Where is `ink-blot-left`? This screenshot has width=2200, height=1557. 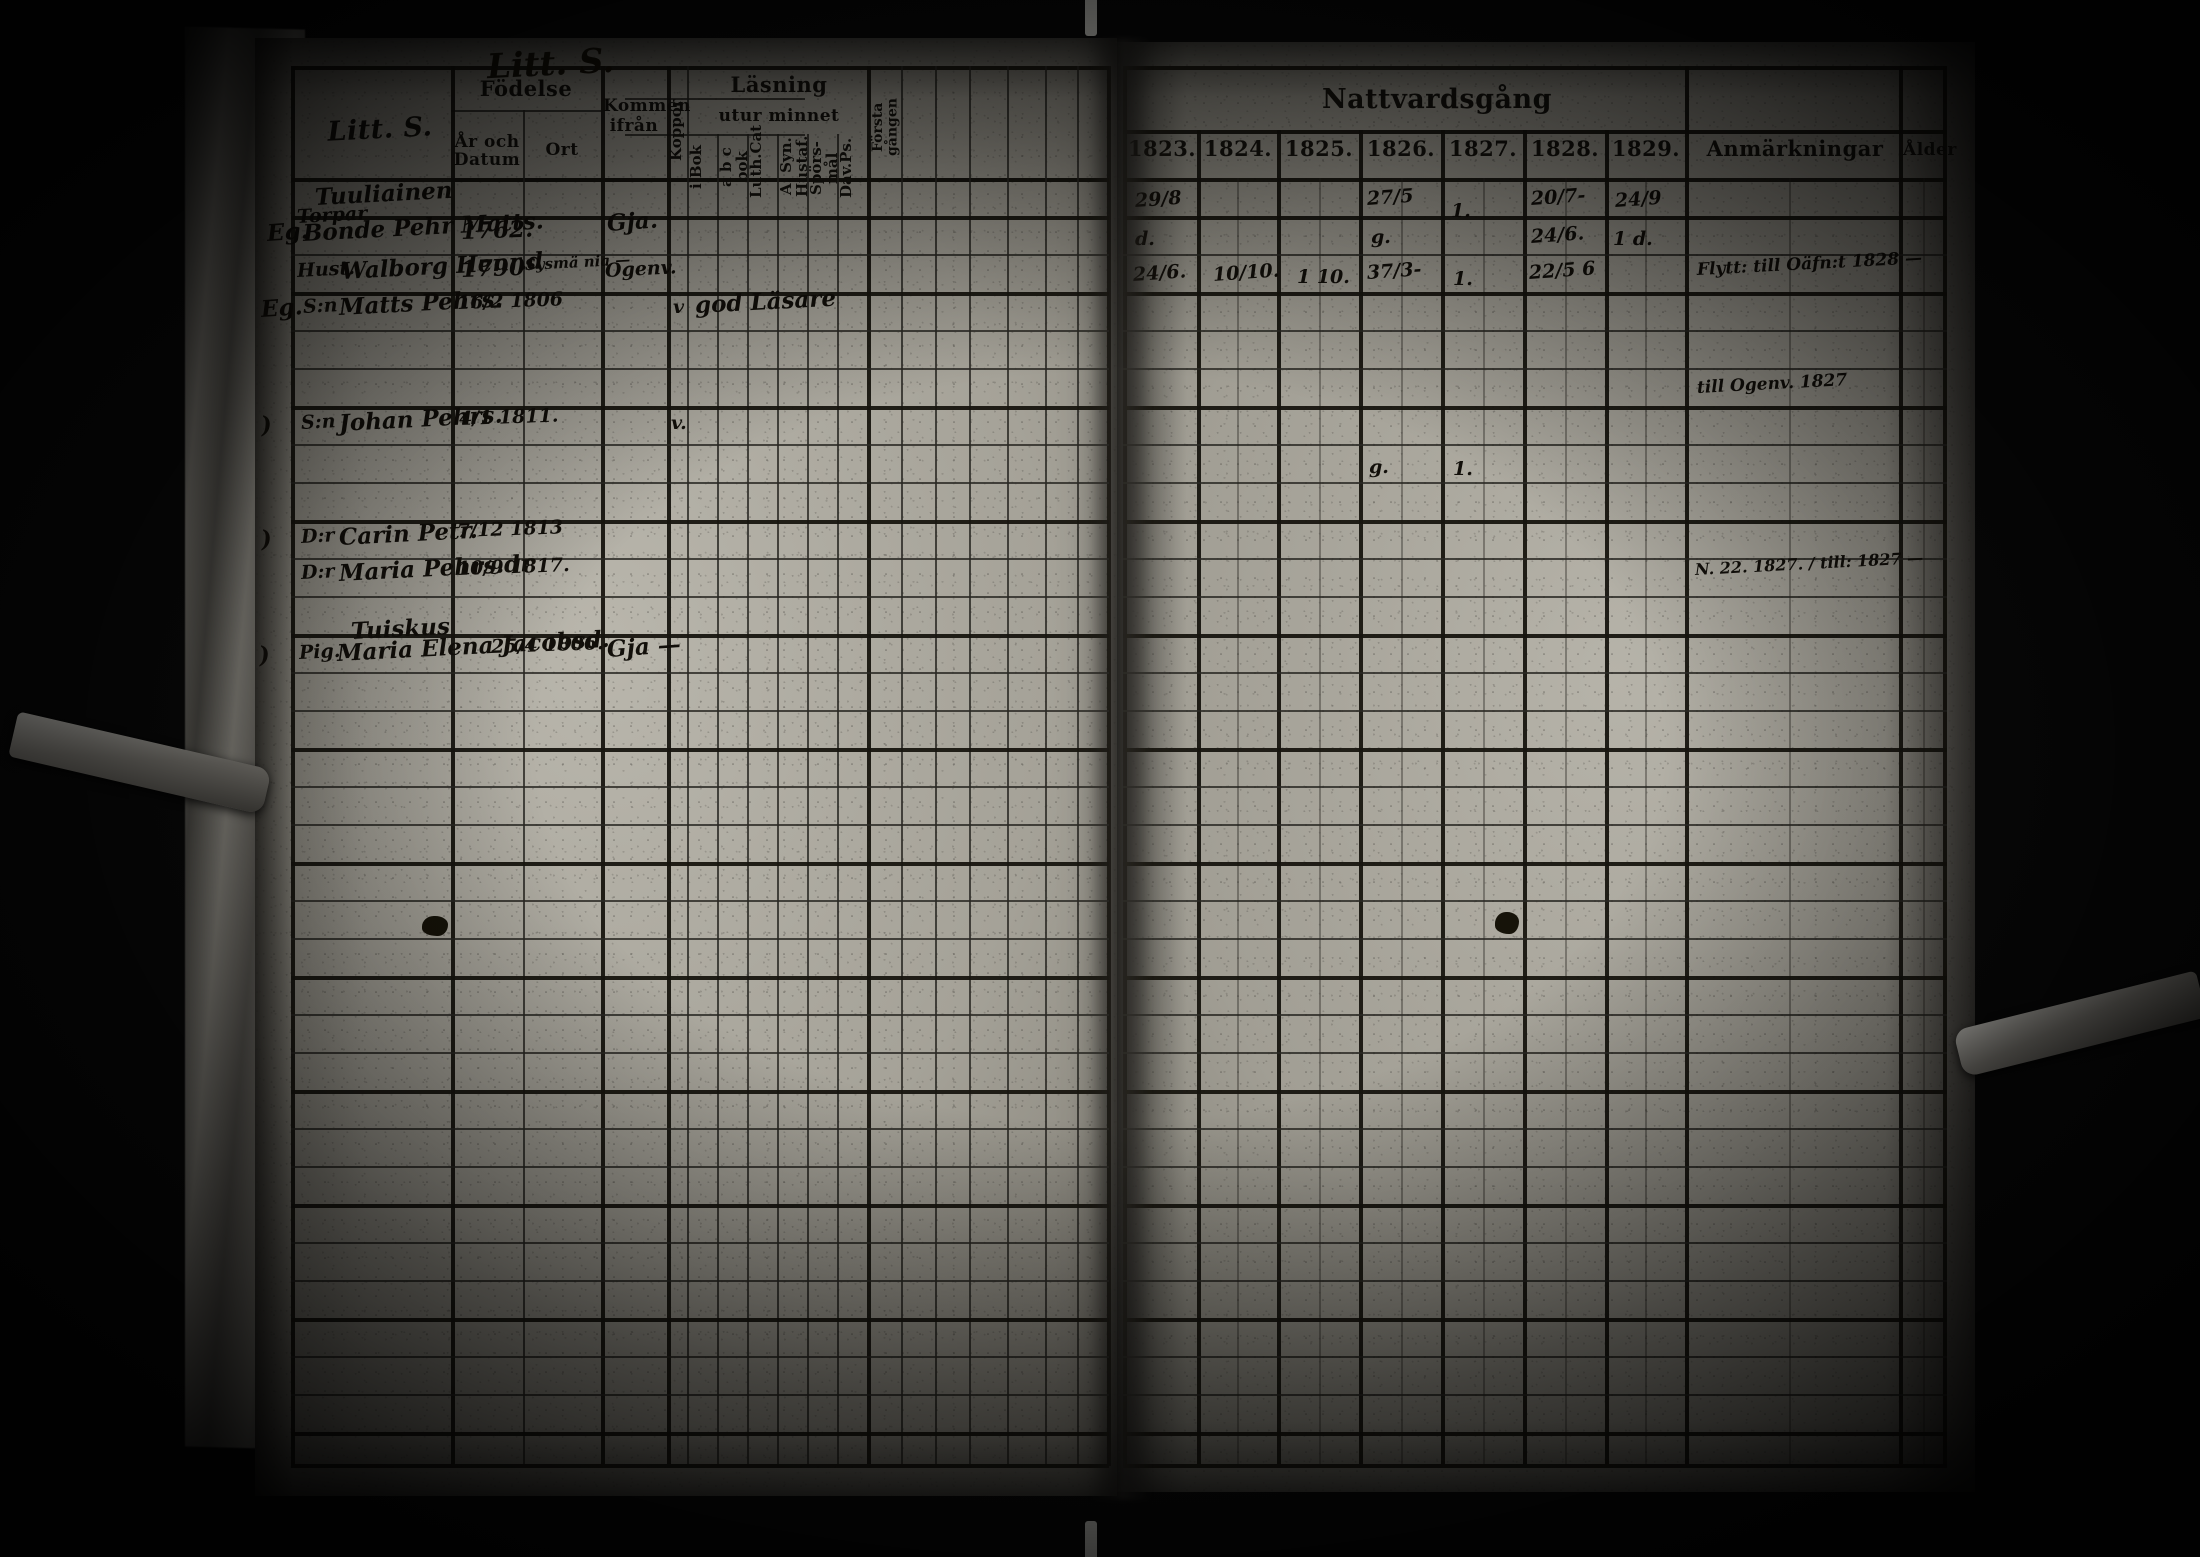
ink-blot-left is located at coordinates (435, 926).